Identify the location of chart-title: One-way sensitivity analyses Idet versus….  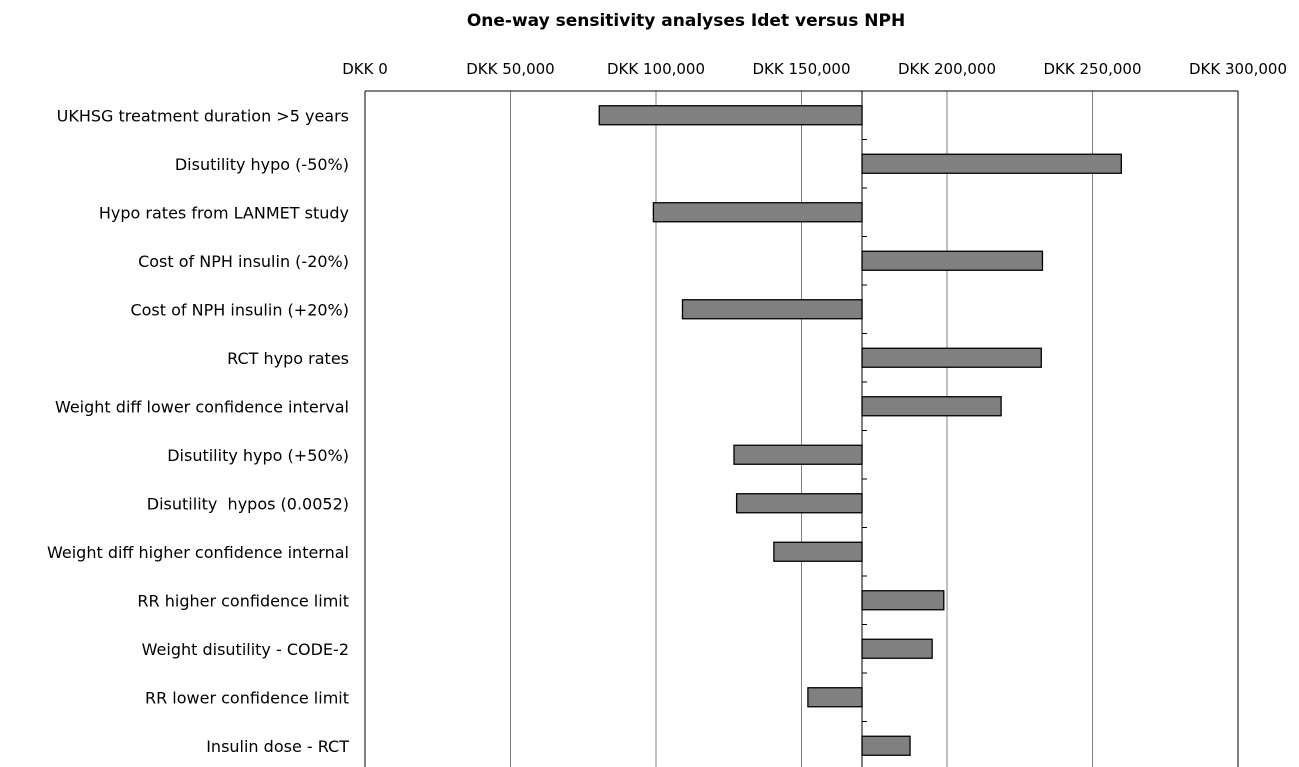
(686, 21).